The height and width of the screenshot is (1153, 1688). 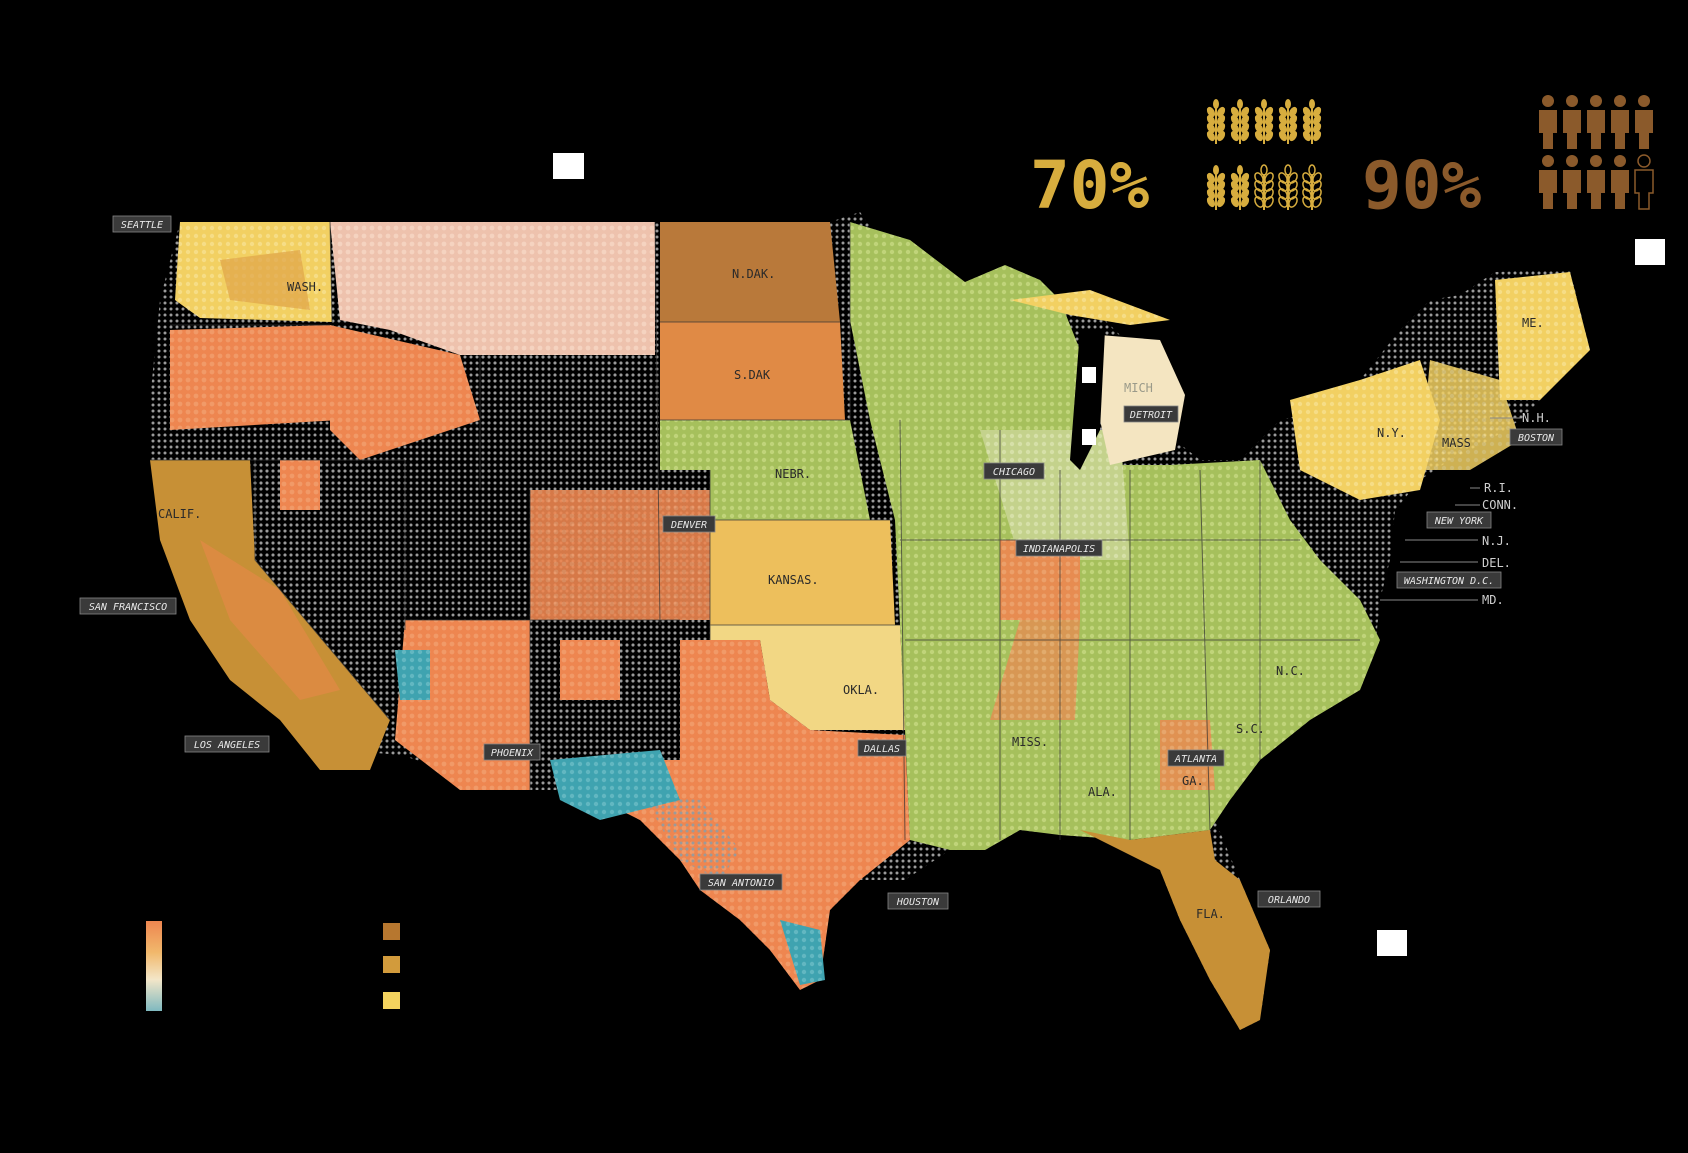 I want to click on state-label-kansas: KANSAS., so click(x=793, y=580).